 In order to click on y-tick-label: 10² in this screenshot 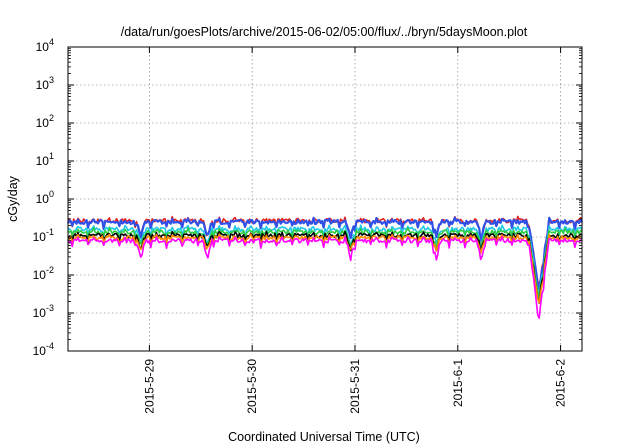, I will do `click(45, 121)`.